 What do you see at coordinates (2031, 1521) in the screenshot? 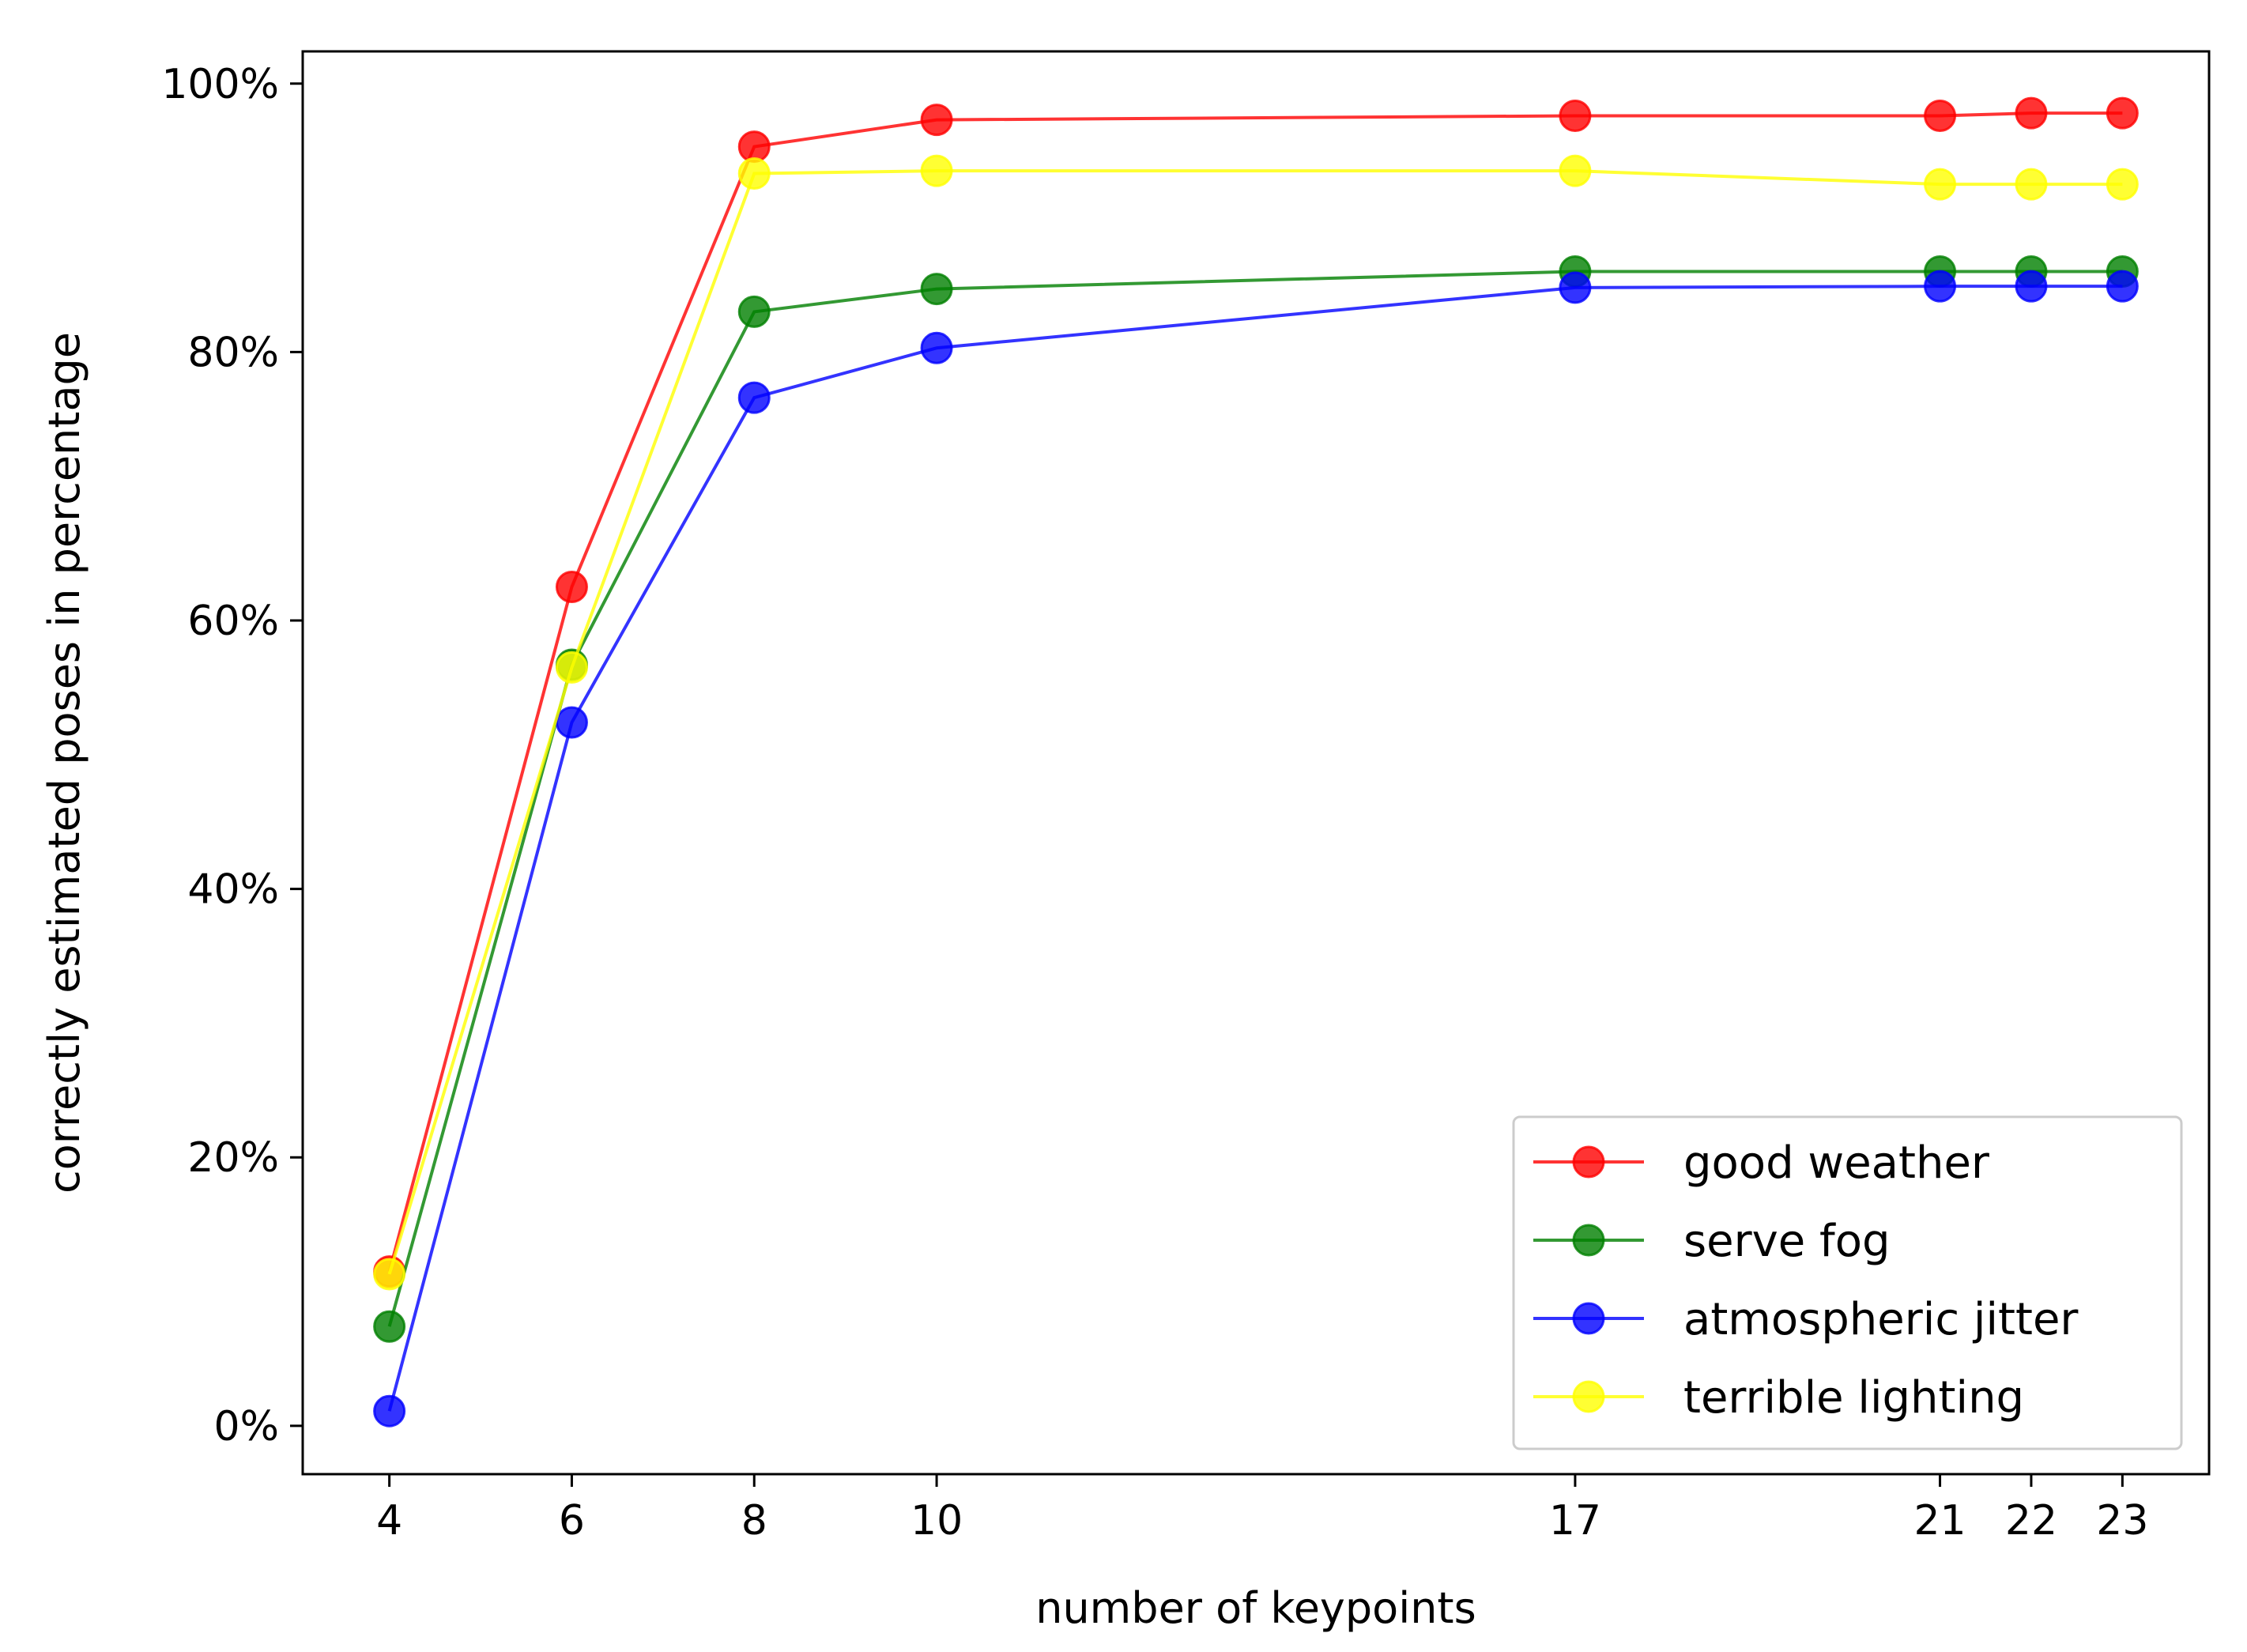
I see `x-tick-label: 22` at bounding box center [2031, 1521].